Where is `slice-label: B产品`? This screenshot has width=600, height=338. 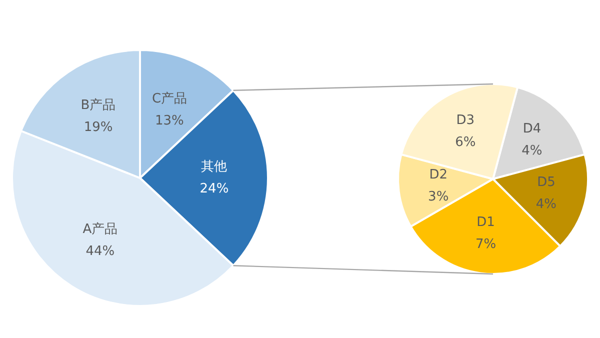 slice-label: B产品 is located at coordinates (98, 106).